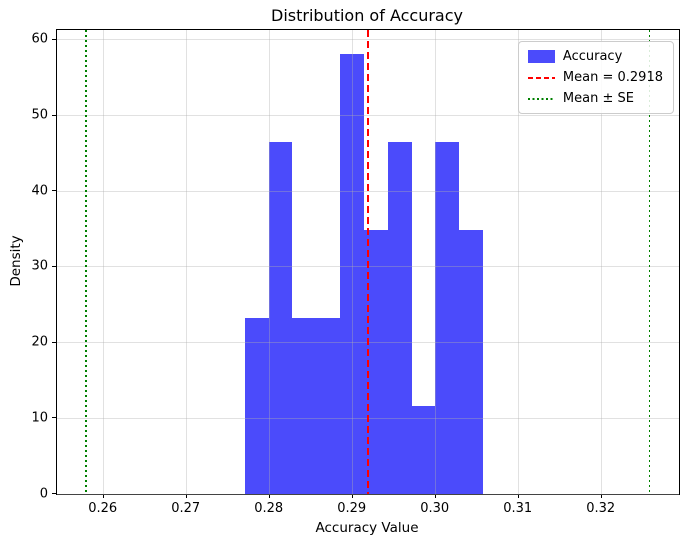 This screenshot has height=547, width=686. I want to click on mean-line, so click(367, 262).